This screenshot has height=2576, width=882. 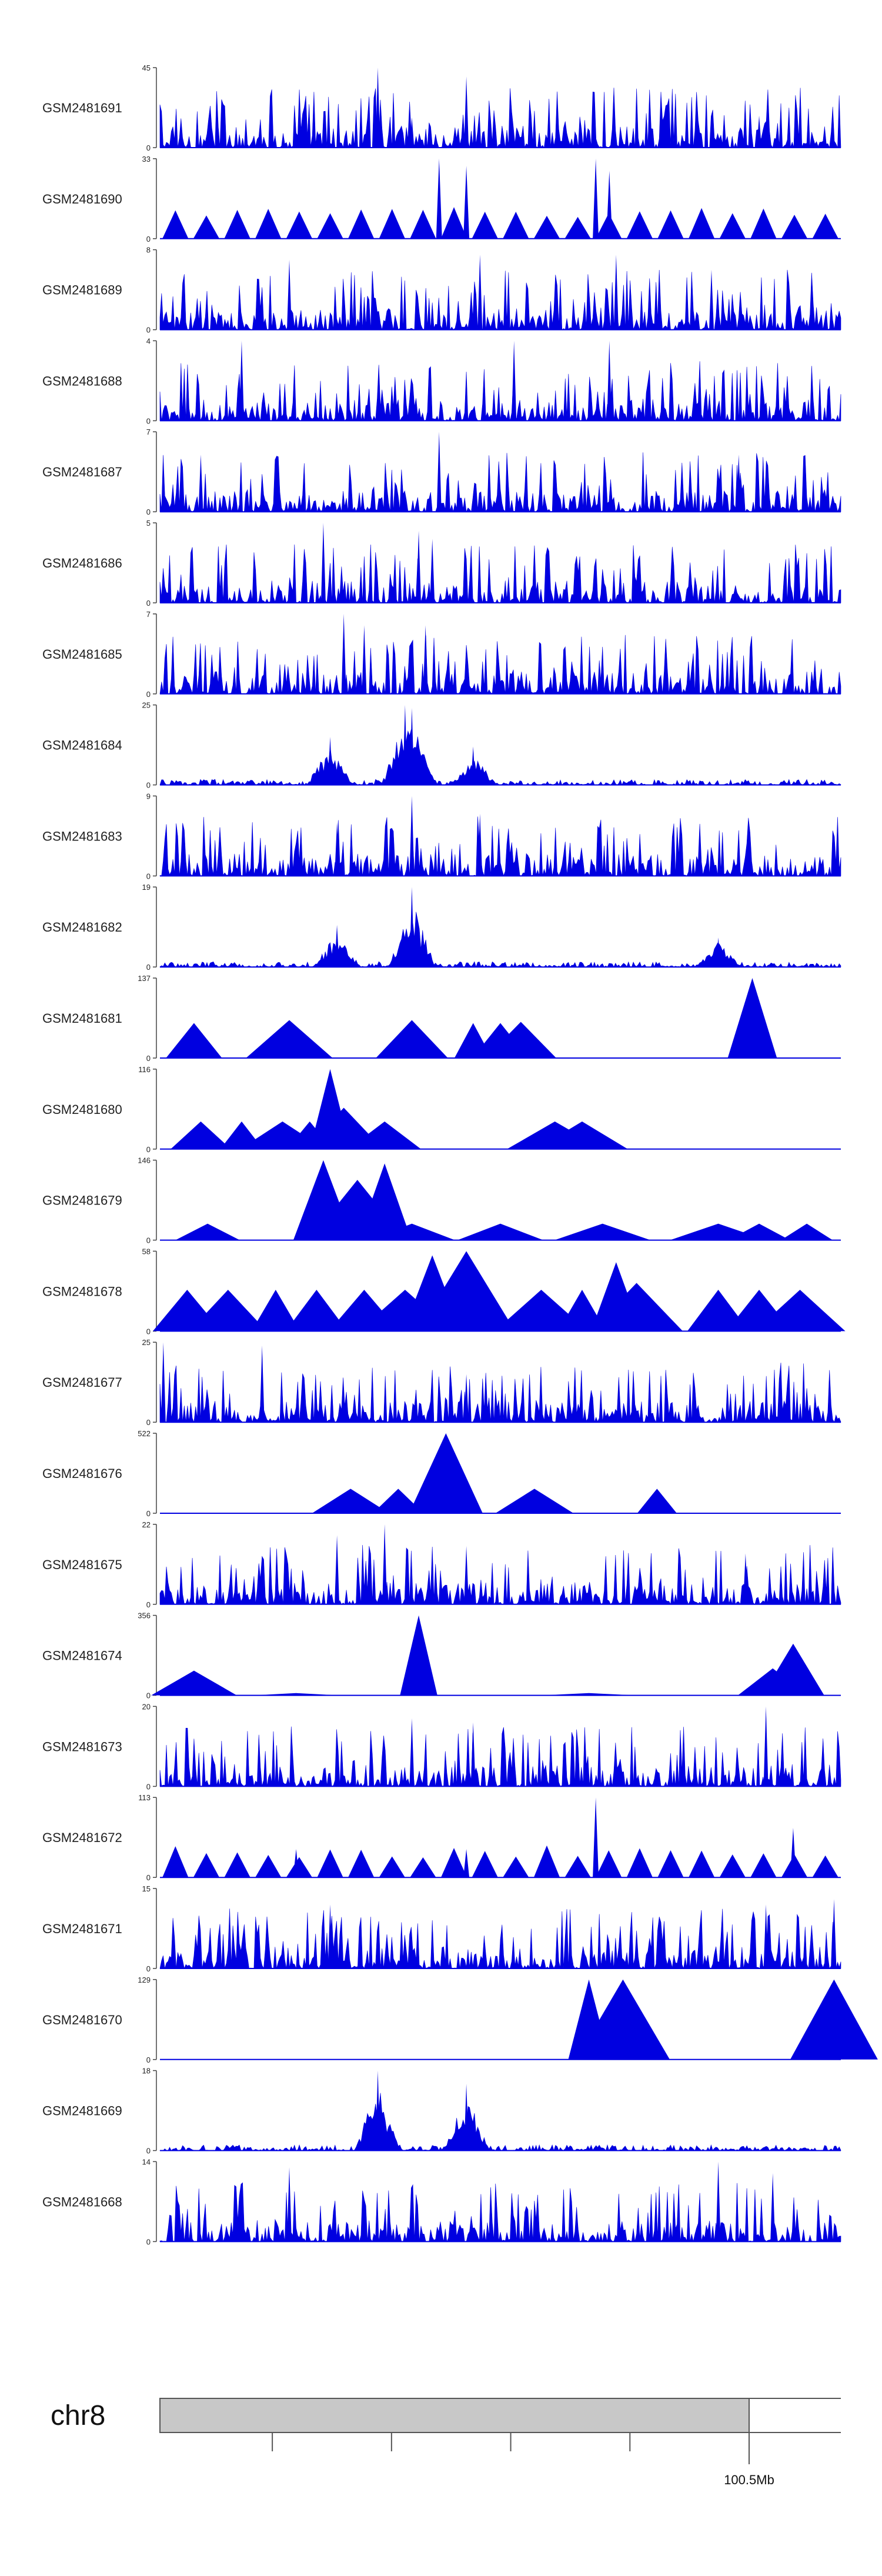 What do you see at coordinates (146, 1251) in the screenshot?
I see `y-max-label: 58` at bounding box center [146, 1251].